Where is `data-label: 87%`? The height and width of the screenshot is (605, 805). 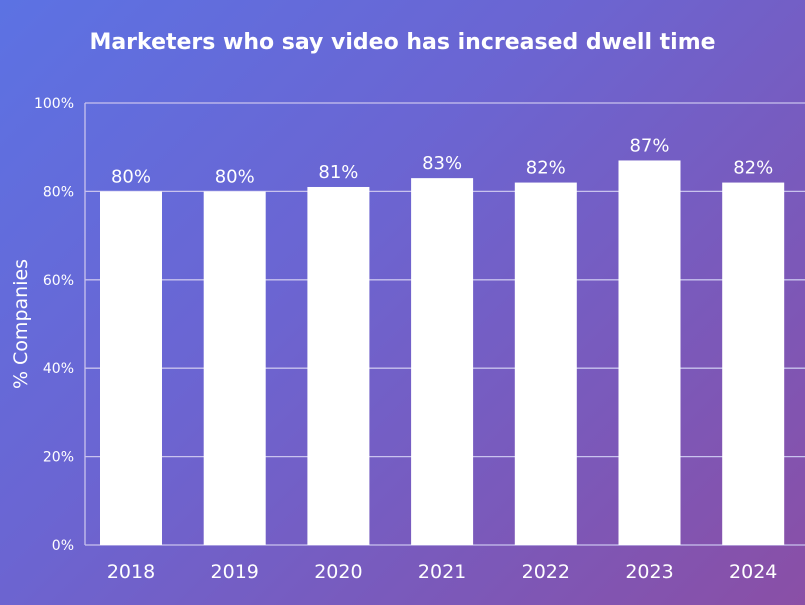 data-label: 87% is located at coordinates (649, 145).